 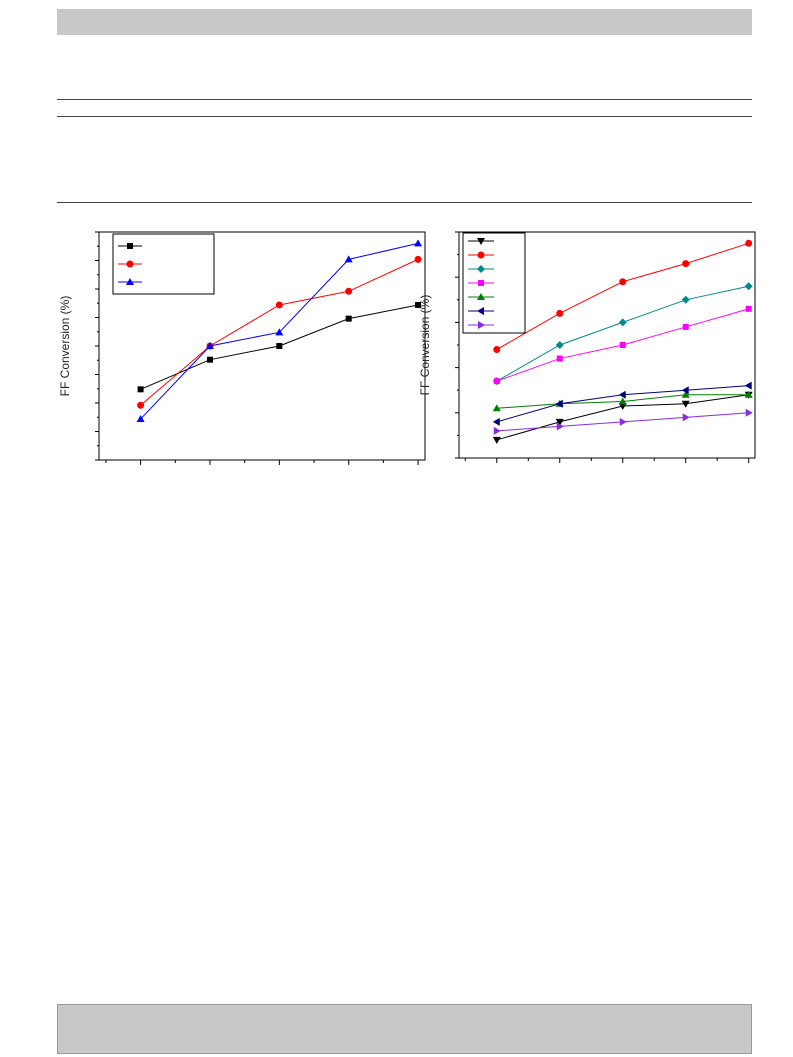 I want to click on chart-left: FF Conversion (%), so click(x=242, y=348).